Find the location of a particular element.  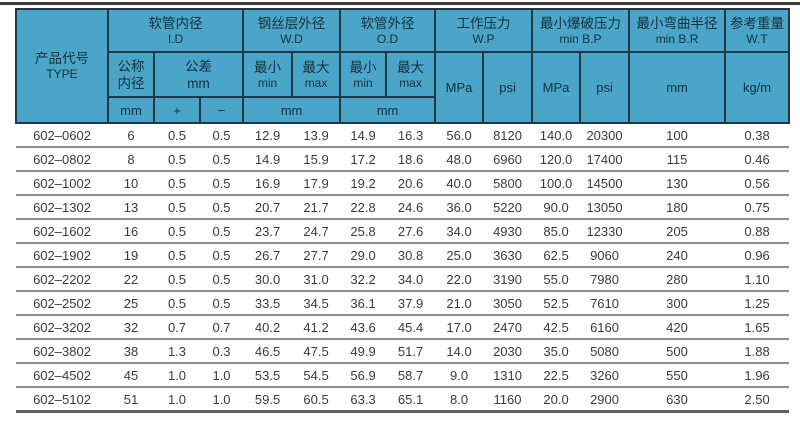

cell-product-code: 602–1002 is located at coordinates (62, 183).